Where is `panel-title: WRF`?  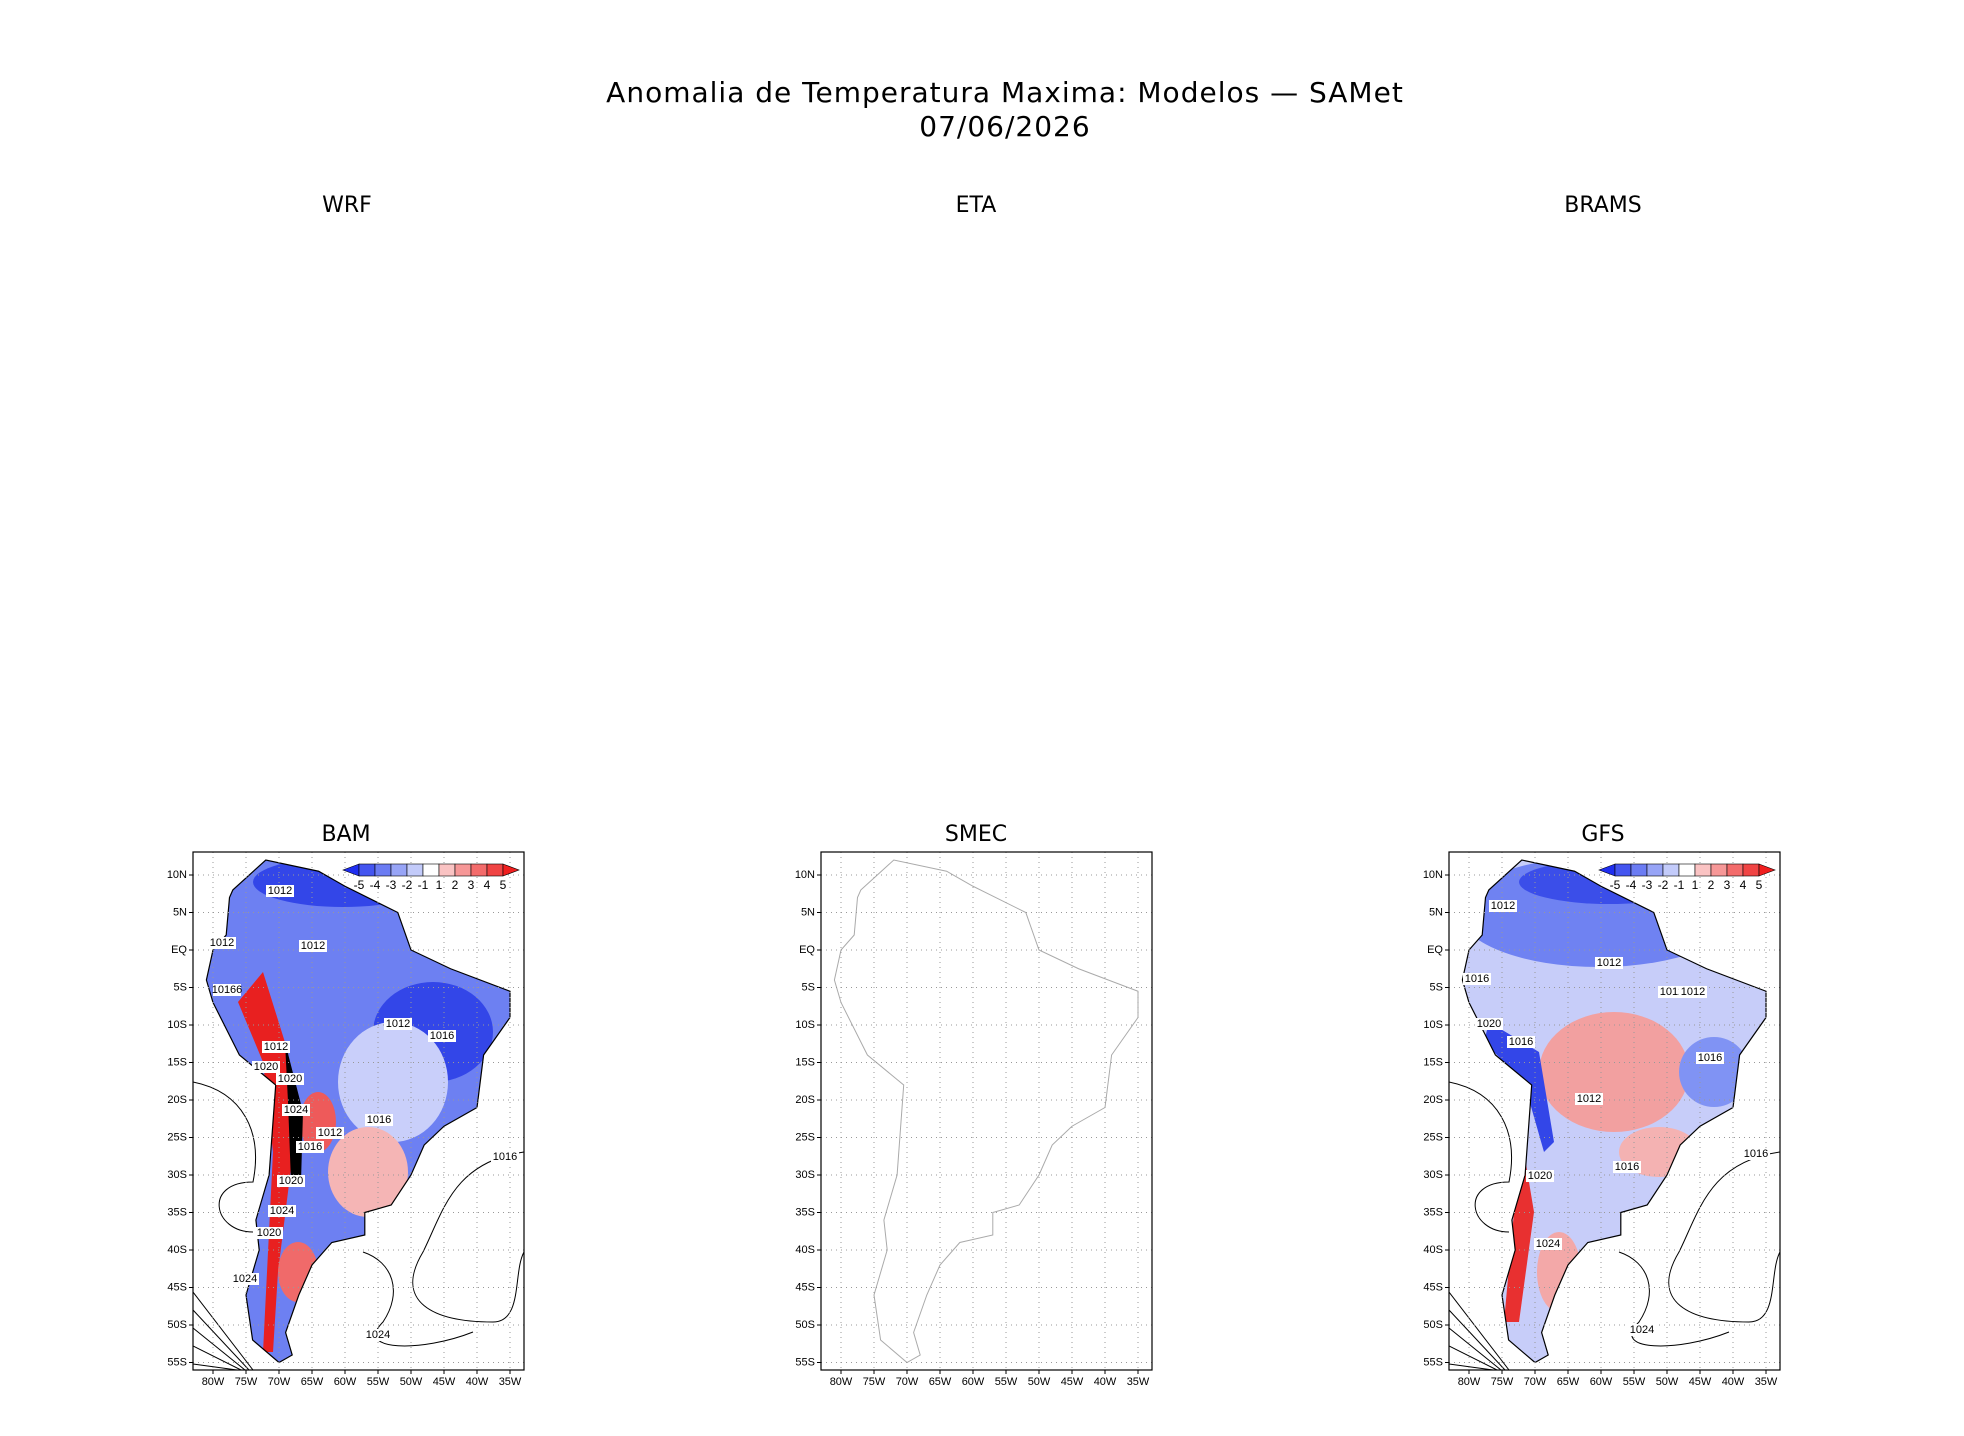 panel-title: WRF is located at coordinates (347, 205).